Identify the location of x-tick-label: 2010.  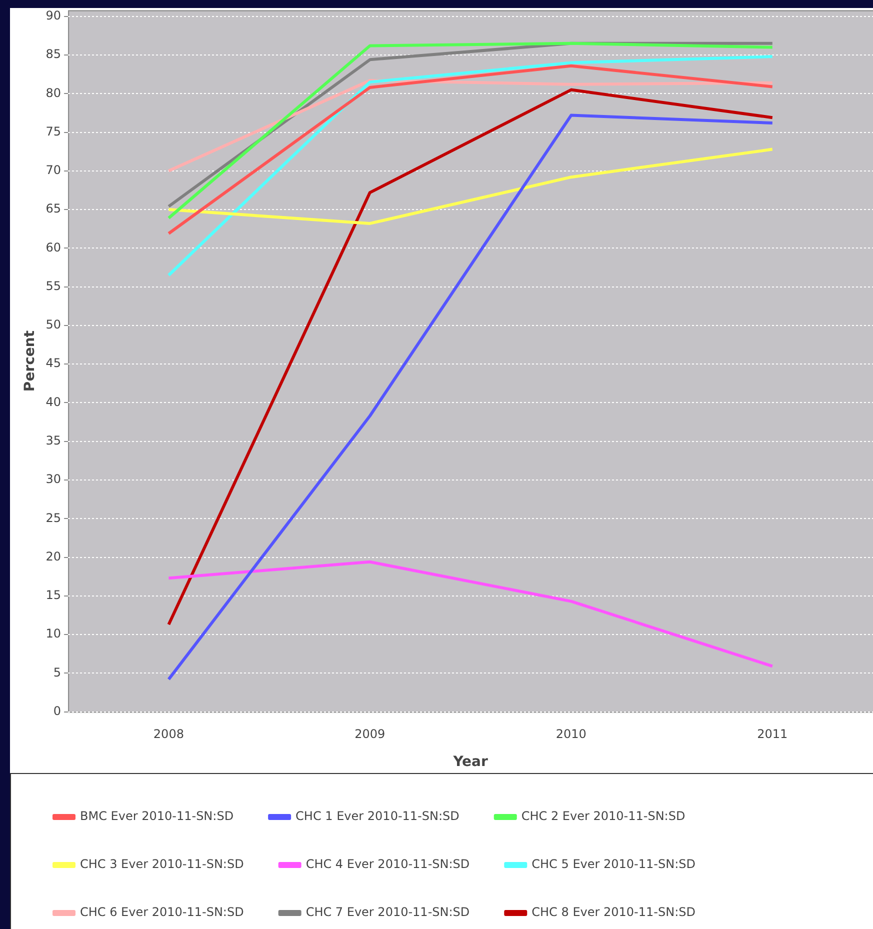
(571, 734).